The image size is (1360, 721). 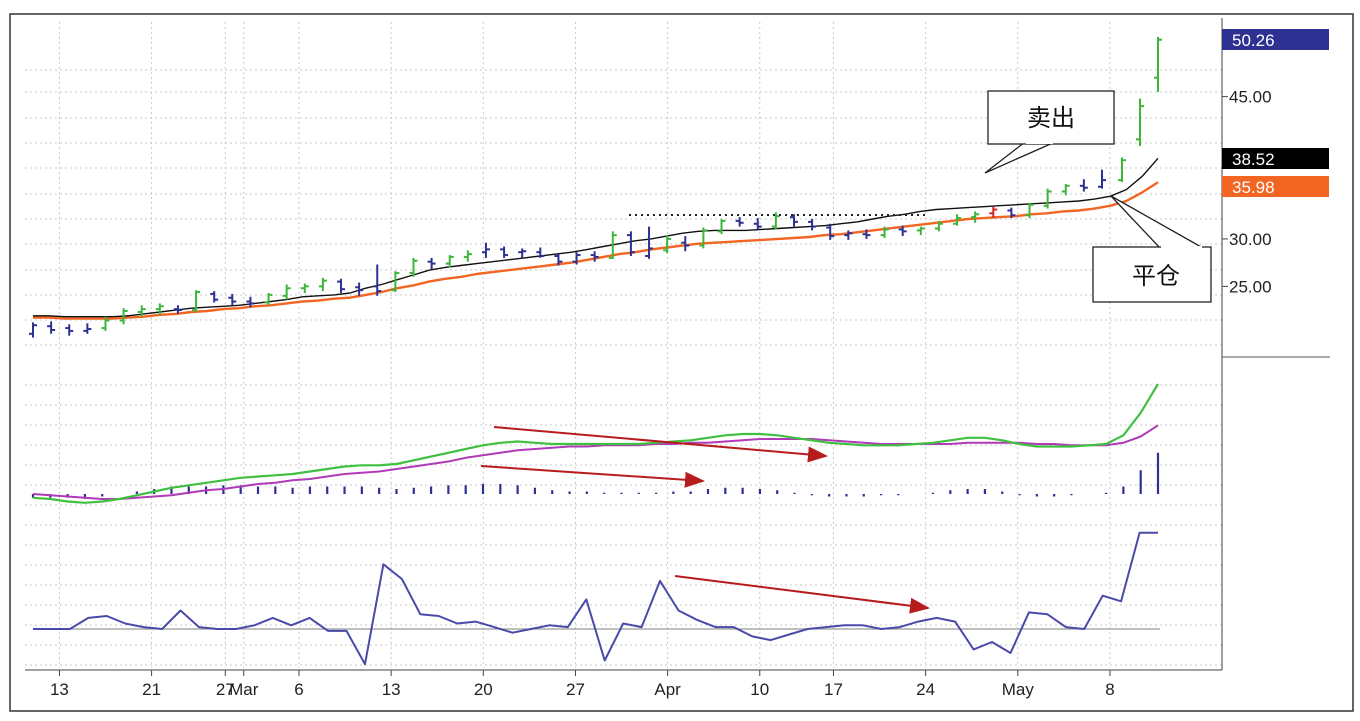 What do you see at coordinates (667, 689) in the screenshot?
I see `date-label: Apr` at bounding box center [667, 689].